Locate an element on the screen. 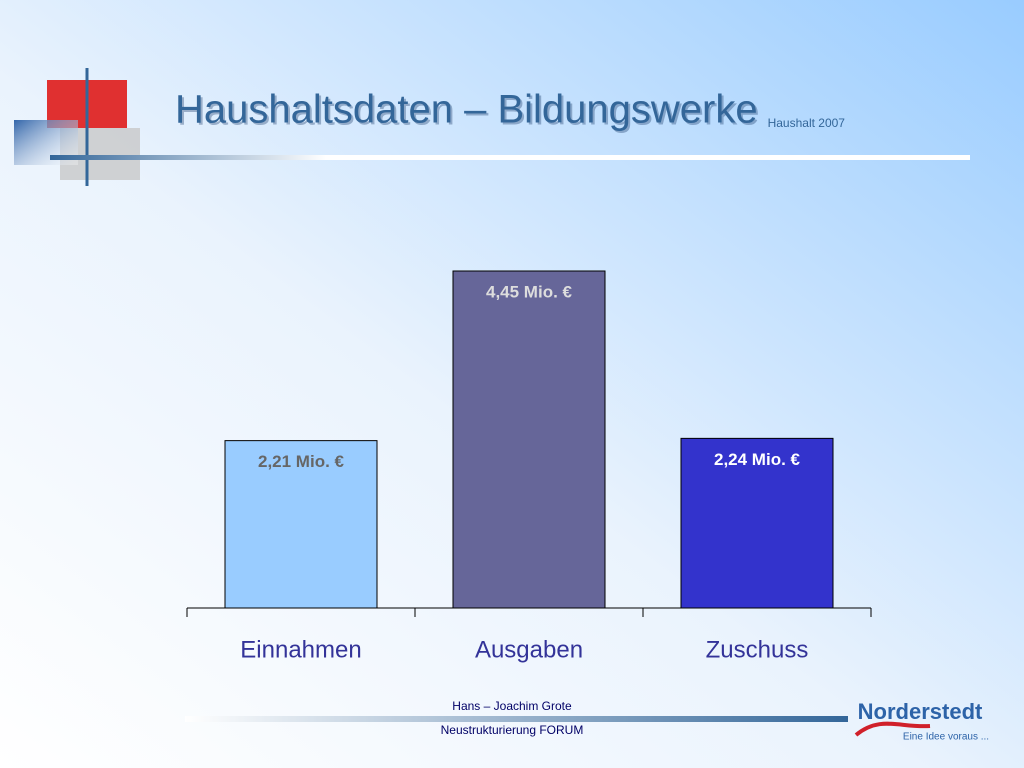 Image resolution: width=1024 pixels, height=768 pixels. title-shadow: Haushaltsdaten – Bildungswerke is located at coordinates (468, 112).